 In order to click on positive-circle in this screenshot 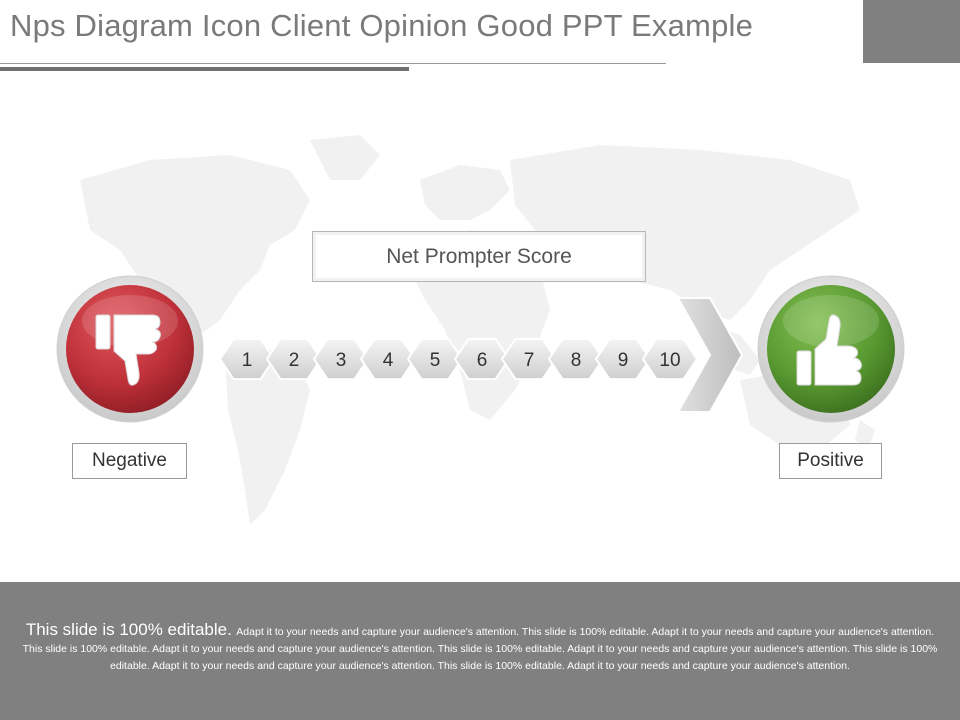, I will do `click(831, 349)`.